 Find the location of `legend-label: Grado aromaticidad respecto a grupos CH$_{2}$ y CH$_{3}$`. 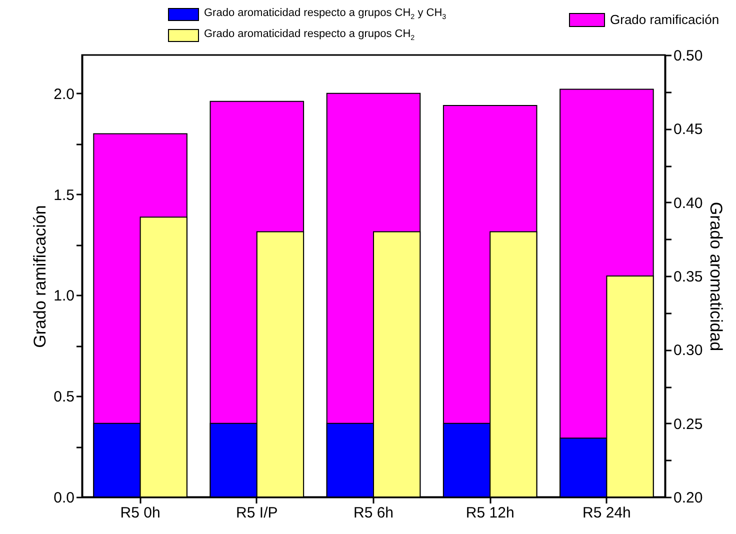

legend-label: Grado aromaticidad respecto a grupos CH$_{2}$ y CH$_{3}$ is located at coordinates (325, 14).